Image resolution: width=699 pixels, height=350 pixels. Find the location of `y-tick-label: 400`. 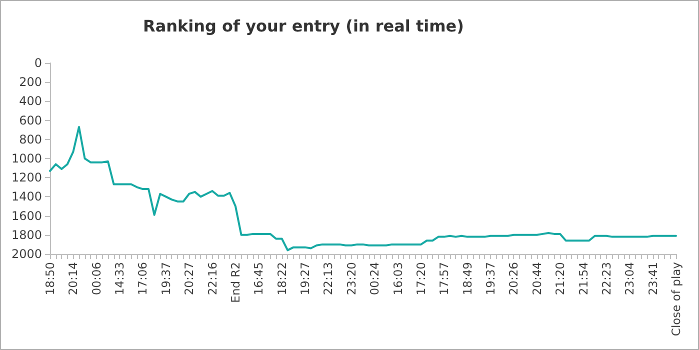

y-tick-label: 400 is located at coordinates (30, 101).